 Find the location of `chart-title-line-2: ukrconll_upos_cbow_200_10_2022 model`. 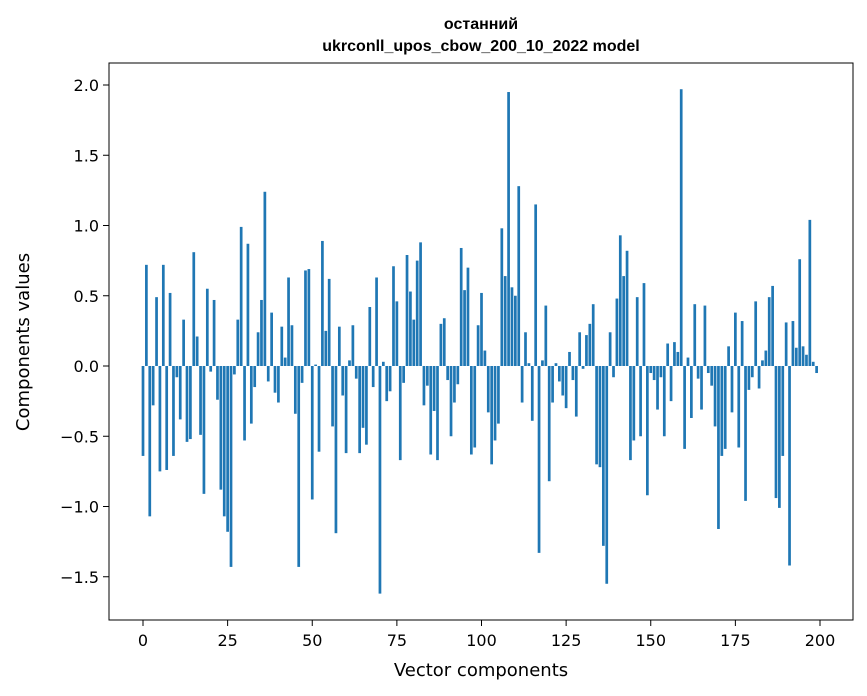

chart-title-line-2: ukrconll_upos_cbow_200_10_2022 model is located at coordinates (480, 46).